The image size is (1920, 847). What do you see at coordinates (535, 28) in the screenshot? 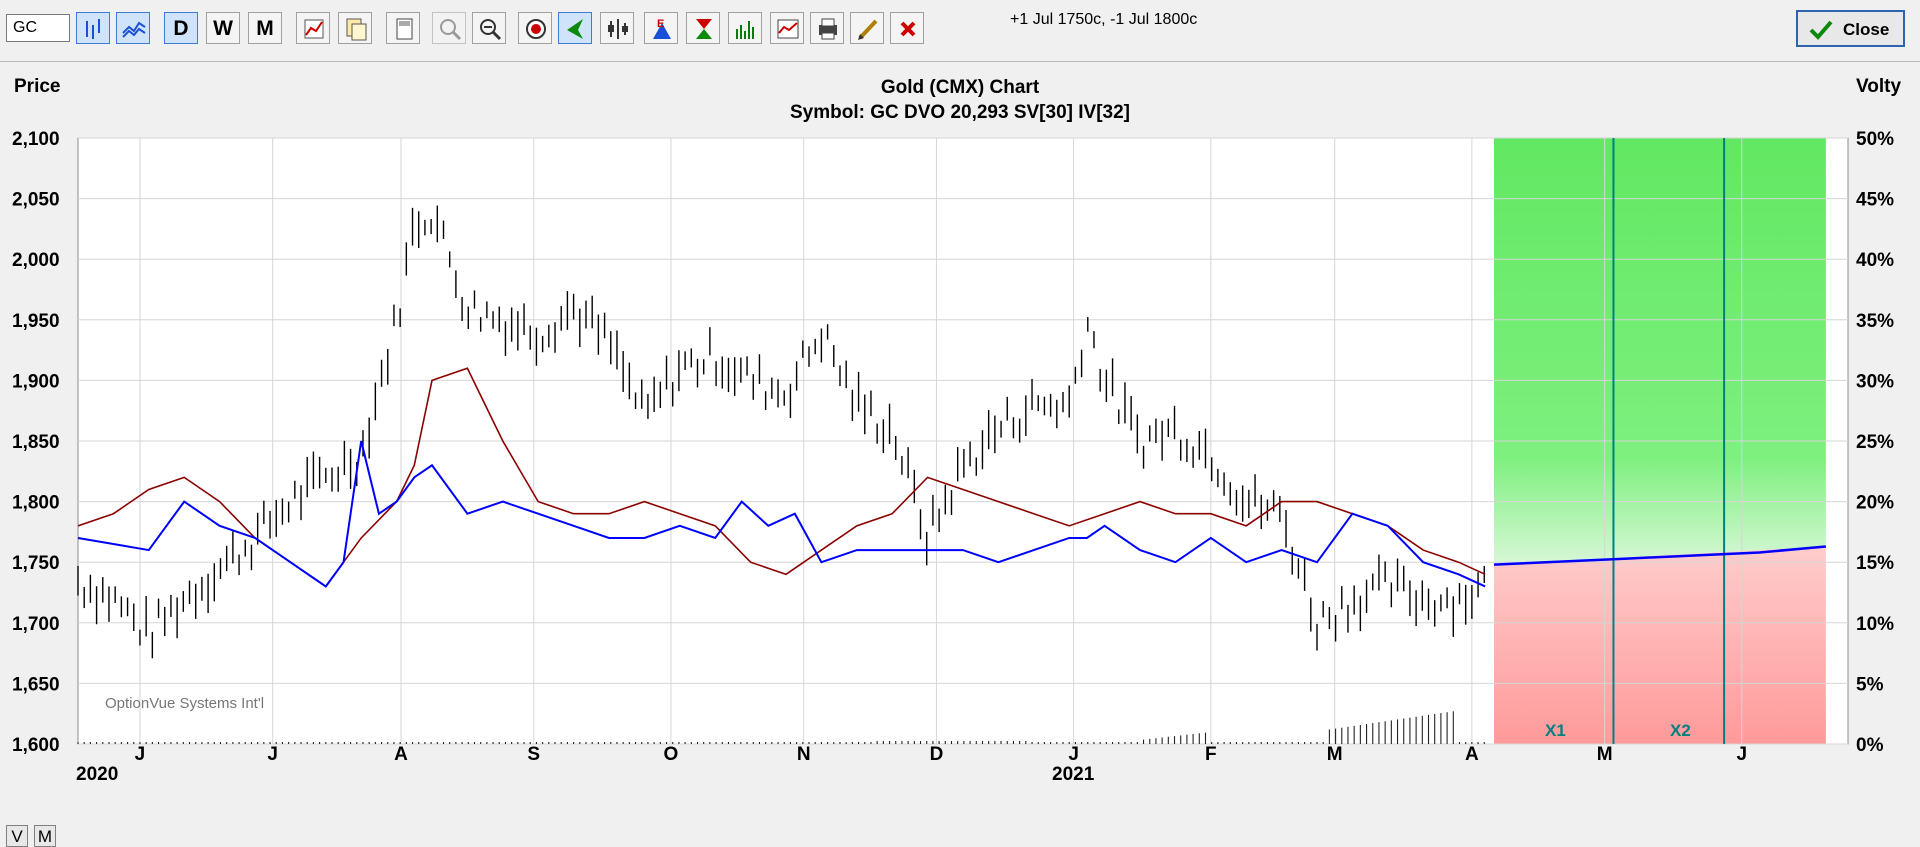
I see `target-icon` at bounding box center [535, 28].